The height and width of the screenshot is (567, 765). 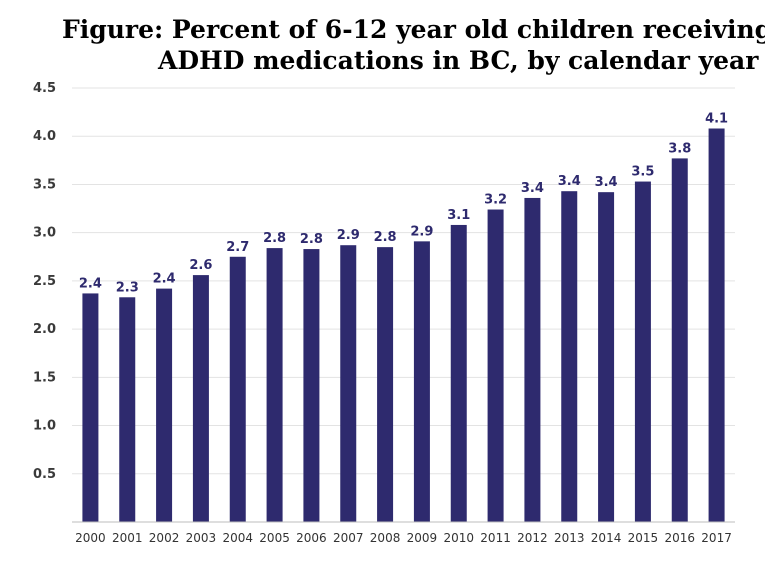 I want to click on data-label-2011: 3.2, so click(x=495, y=200).